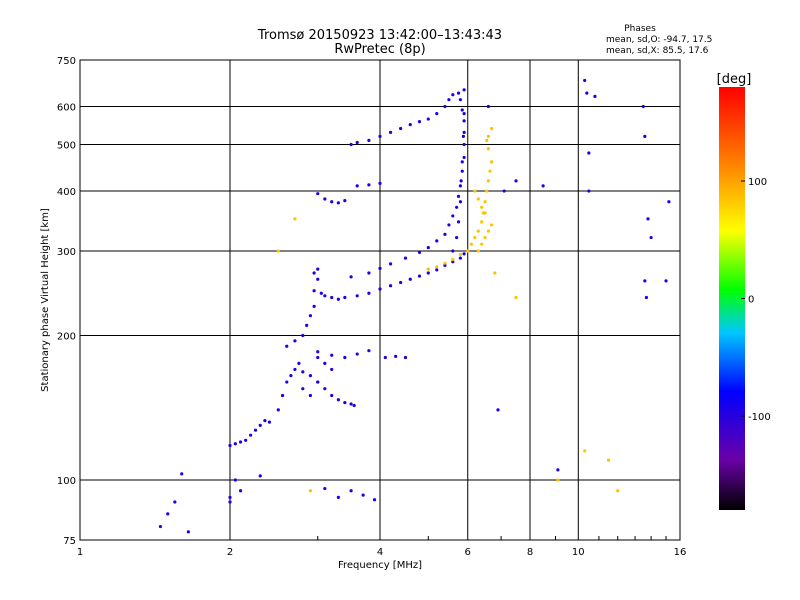  I want to click on colorbar-tick-label: 0, so click(751, 300).